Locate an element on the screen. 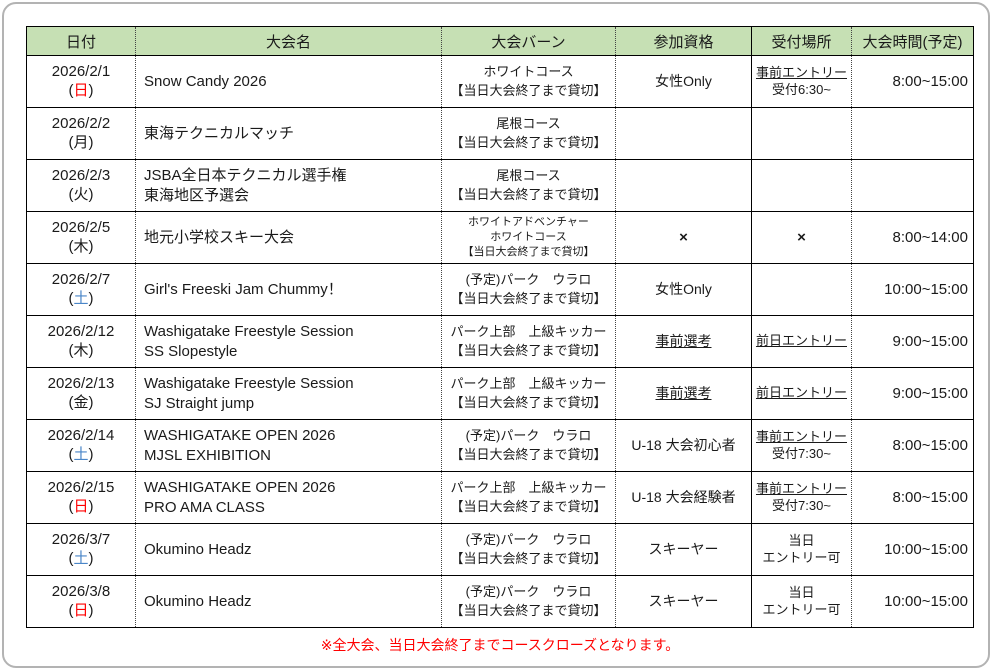  text-line: (火) is located at coordinates (80, 195).